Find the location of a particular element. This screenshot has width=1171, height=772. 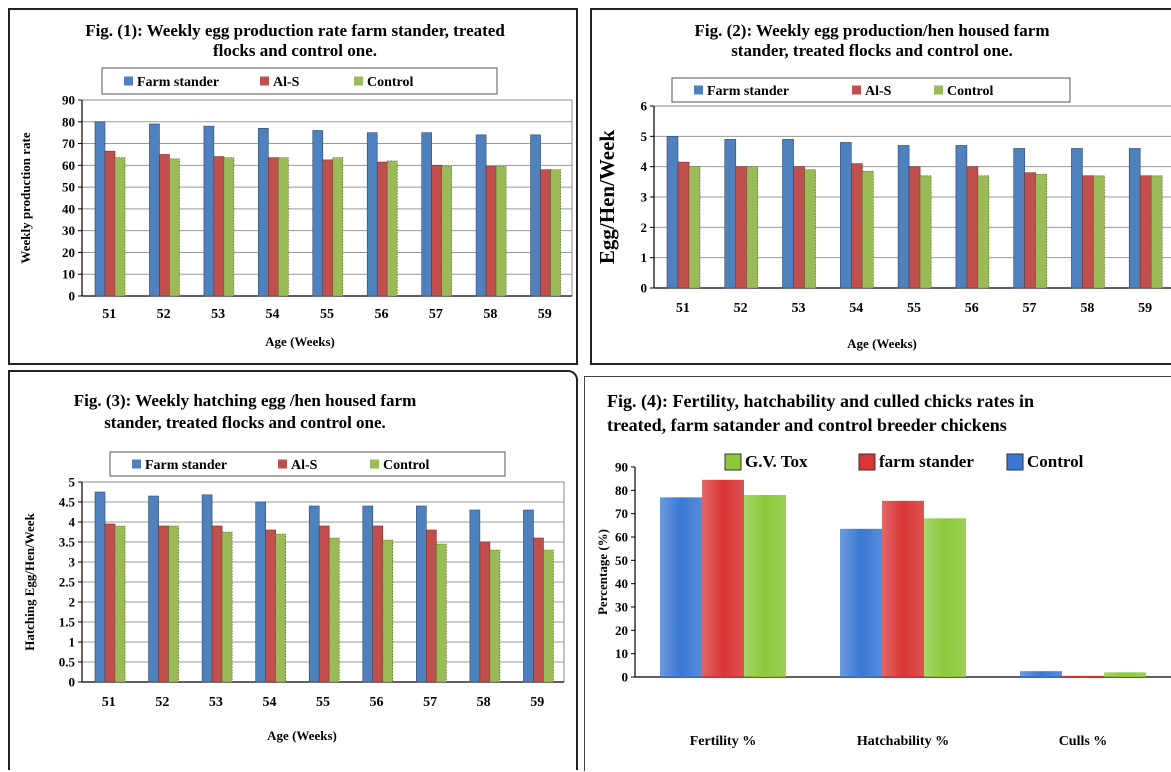

fig1-ytick-label: 90 is located at coordinates (68, 100).